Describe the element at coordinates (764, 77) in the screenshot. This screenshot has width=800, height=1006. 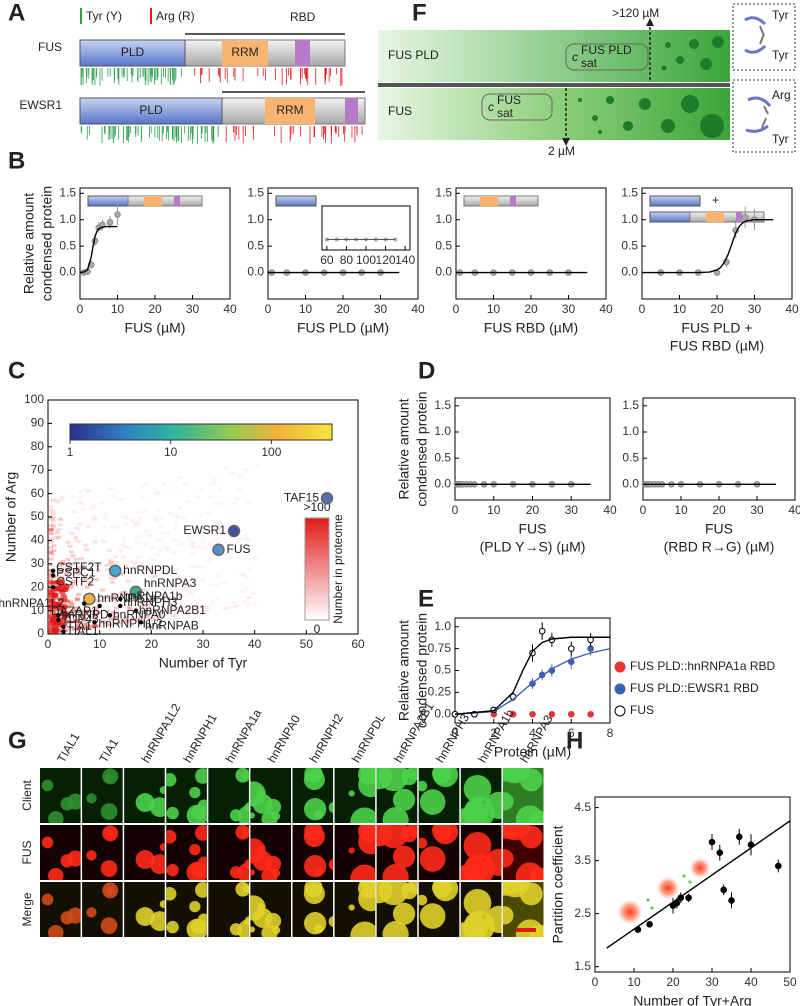
I see `bond` at that location.